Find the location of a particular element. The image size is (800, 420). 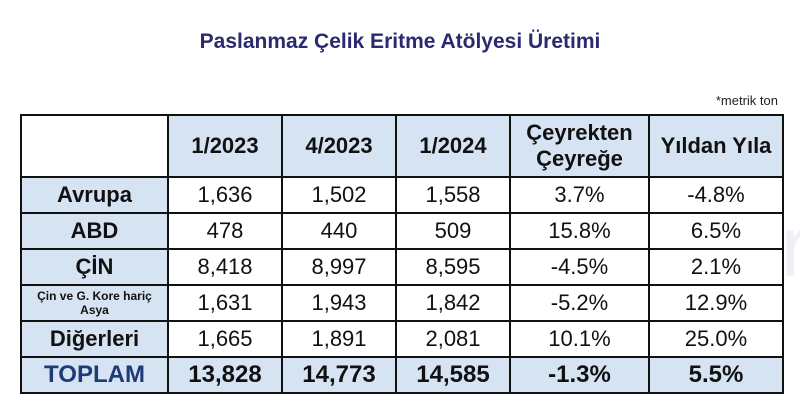

table-row: ABD 478 440 509 15.8% 6.5% is located at coordinates (402, 231).